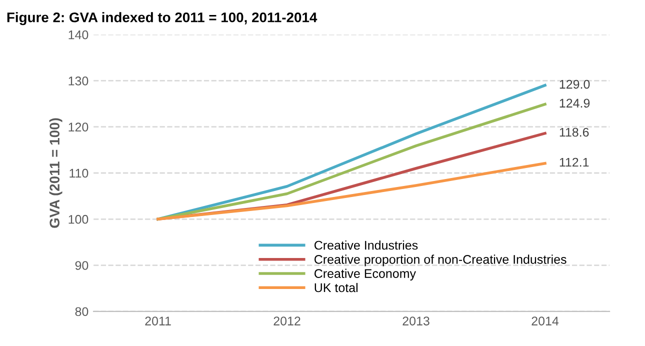  What do you see at coordinates (158, 321) in the screenshot?
I see `x-tick-label: 2011` at bounding box center [158, 321].